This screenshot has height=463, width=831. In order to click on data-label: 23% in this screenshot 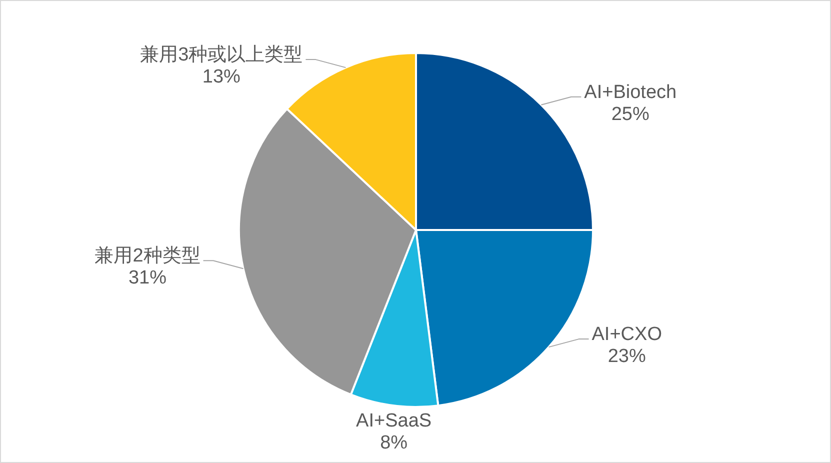, I will do `click(627, 357)`.